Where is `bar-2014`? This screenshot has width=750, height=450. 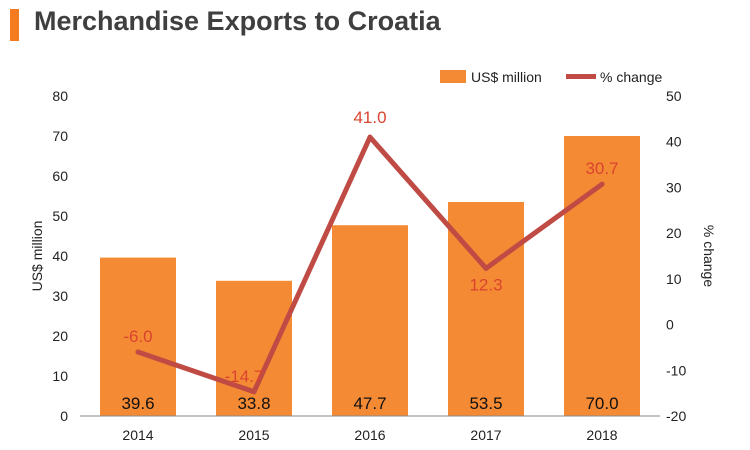 bar-2014 is located at coordinates (138, 336).